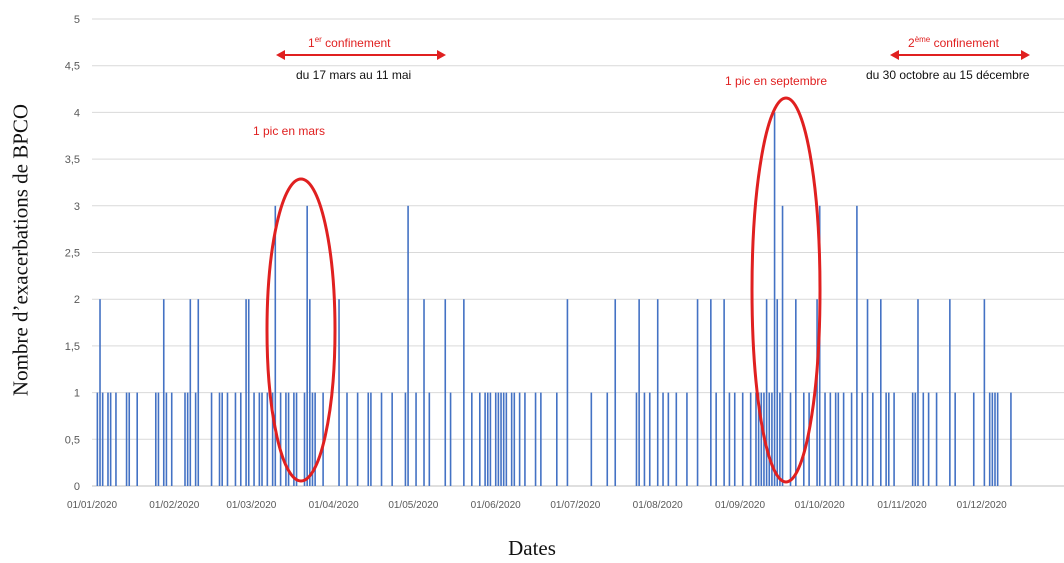 The image size is (1064, 563). Describe the element at coordinates (334, 505) in the screenshot. I see `x-tick-label: 01/04/2020` at that location.